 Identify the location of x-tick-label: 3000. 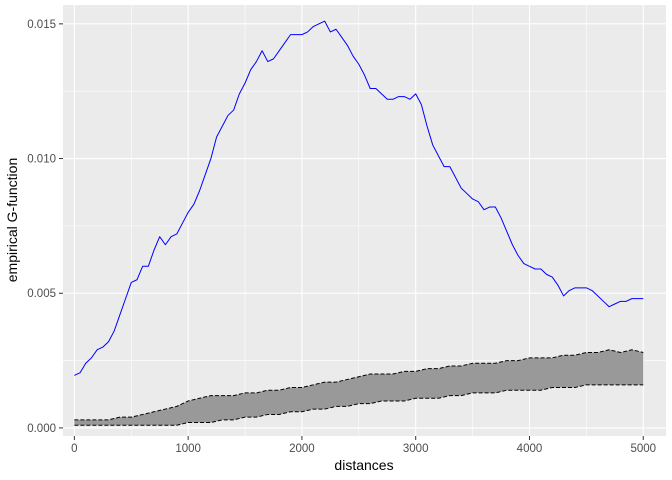
(416, 449).